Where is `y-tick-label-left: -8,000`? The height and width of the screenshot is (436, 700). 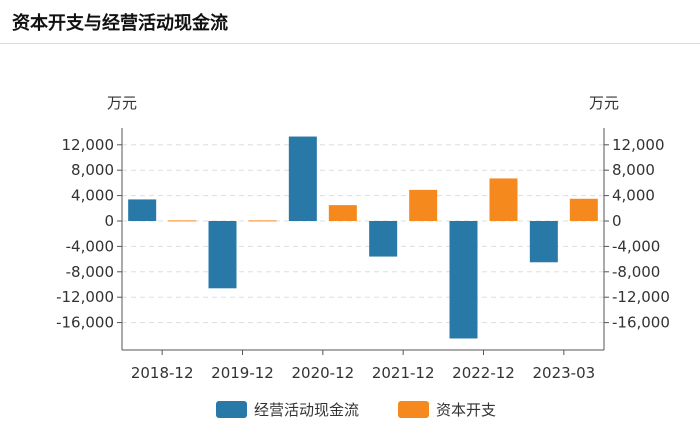
y-tick-label-left: -8,000 is located at coordinates (90, 272).